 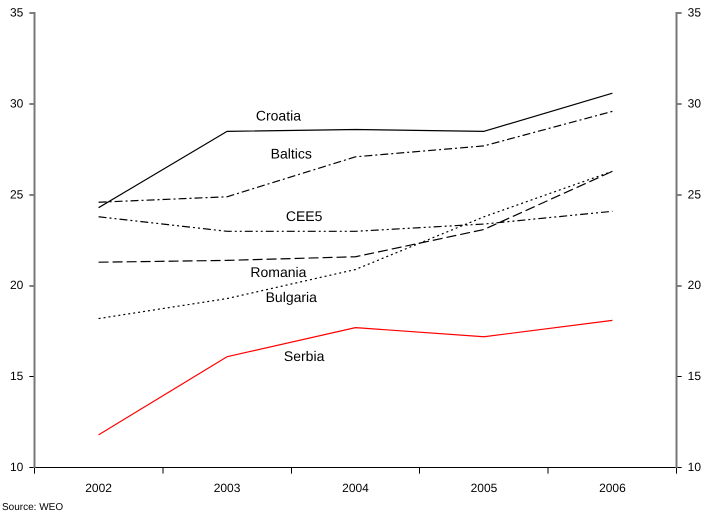 What do you see at coordinates (304, 356) in the screenshot?
I see `series-label: Serbia` at bounding box center [304, 356].